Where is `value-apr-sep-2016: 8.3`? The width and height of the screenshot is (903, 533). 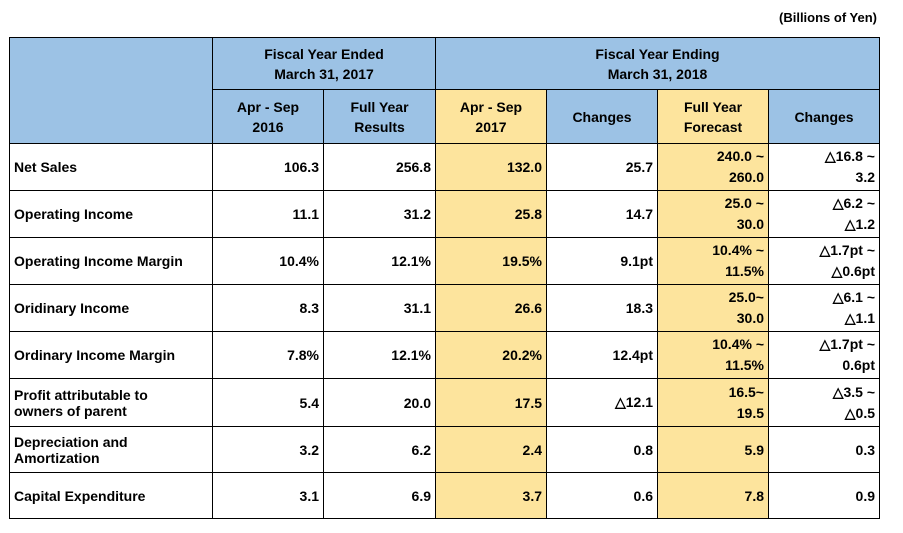
value-apr-sep-2016: 8.3 is located at coordinates (268, 308).